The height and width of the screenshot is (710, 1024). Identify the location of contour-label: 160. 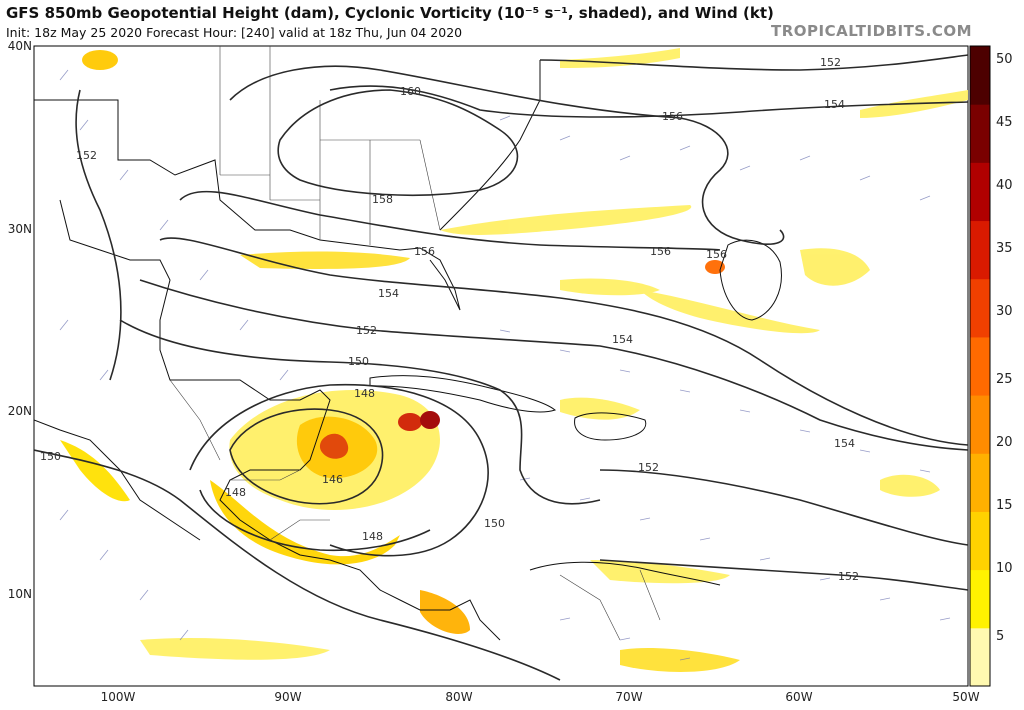
(410, 91).